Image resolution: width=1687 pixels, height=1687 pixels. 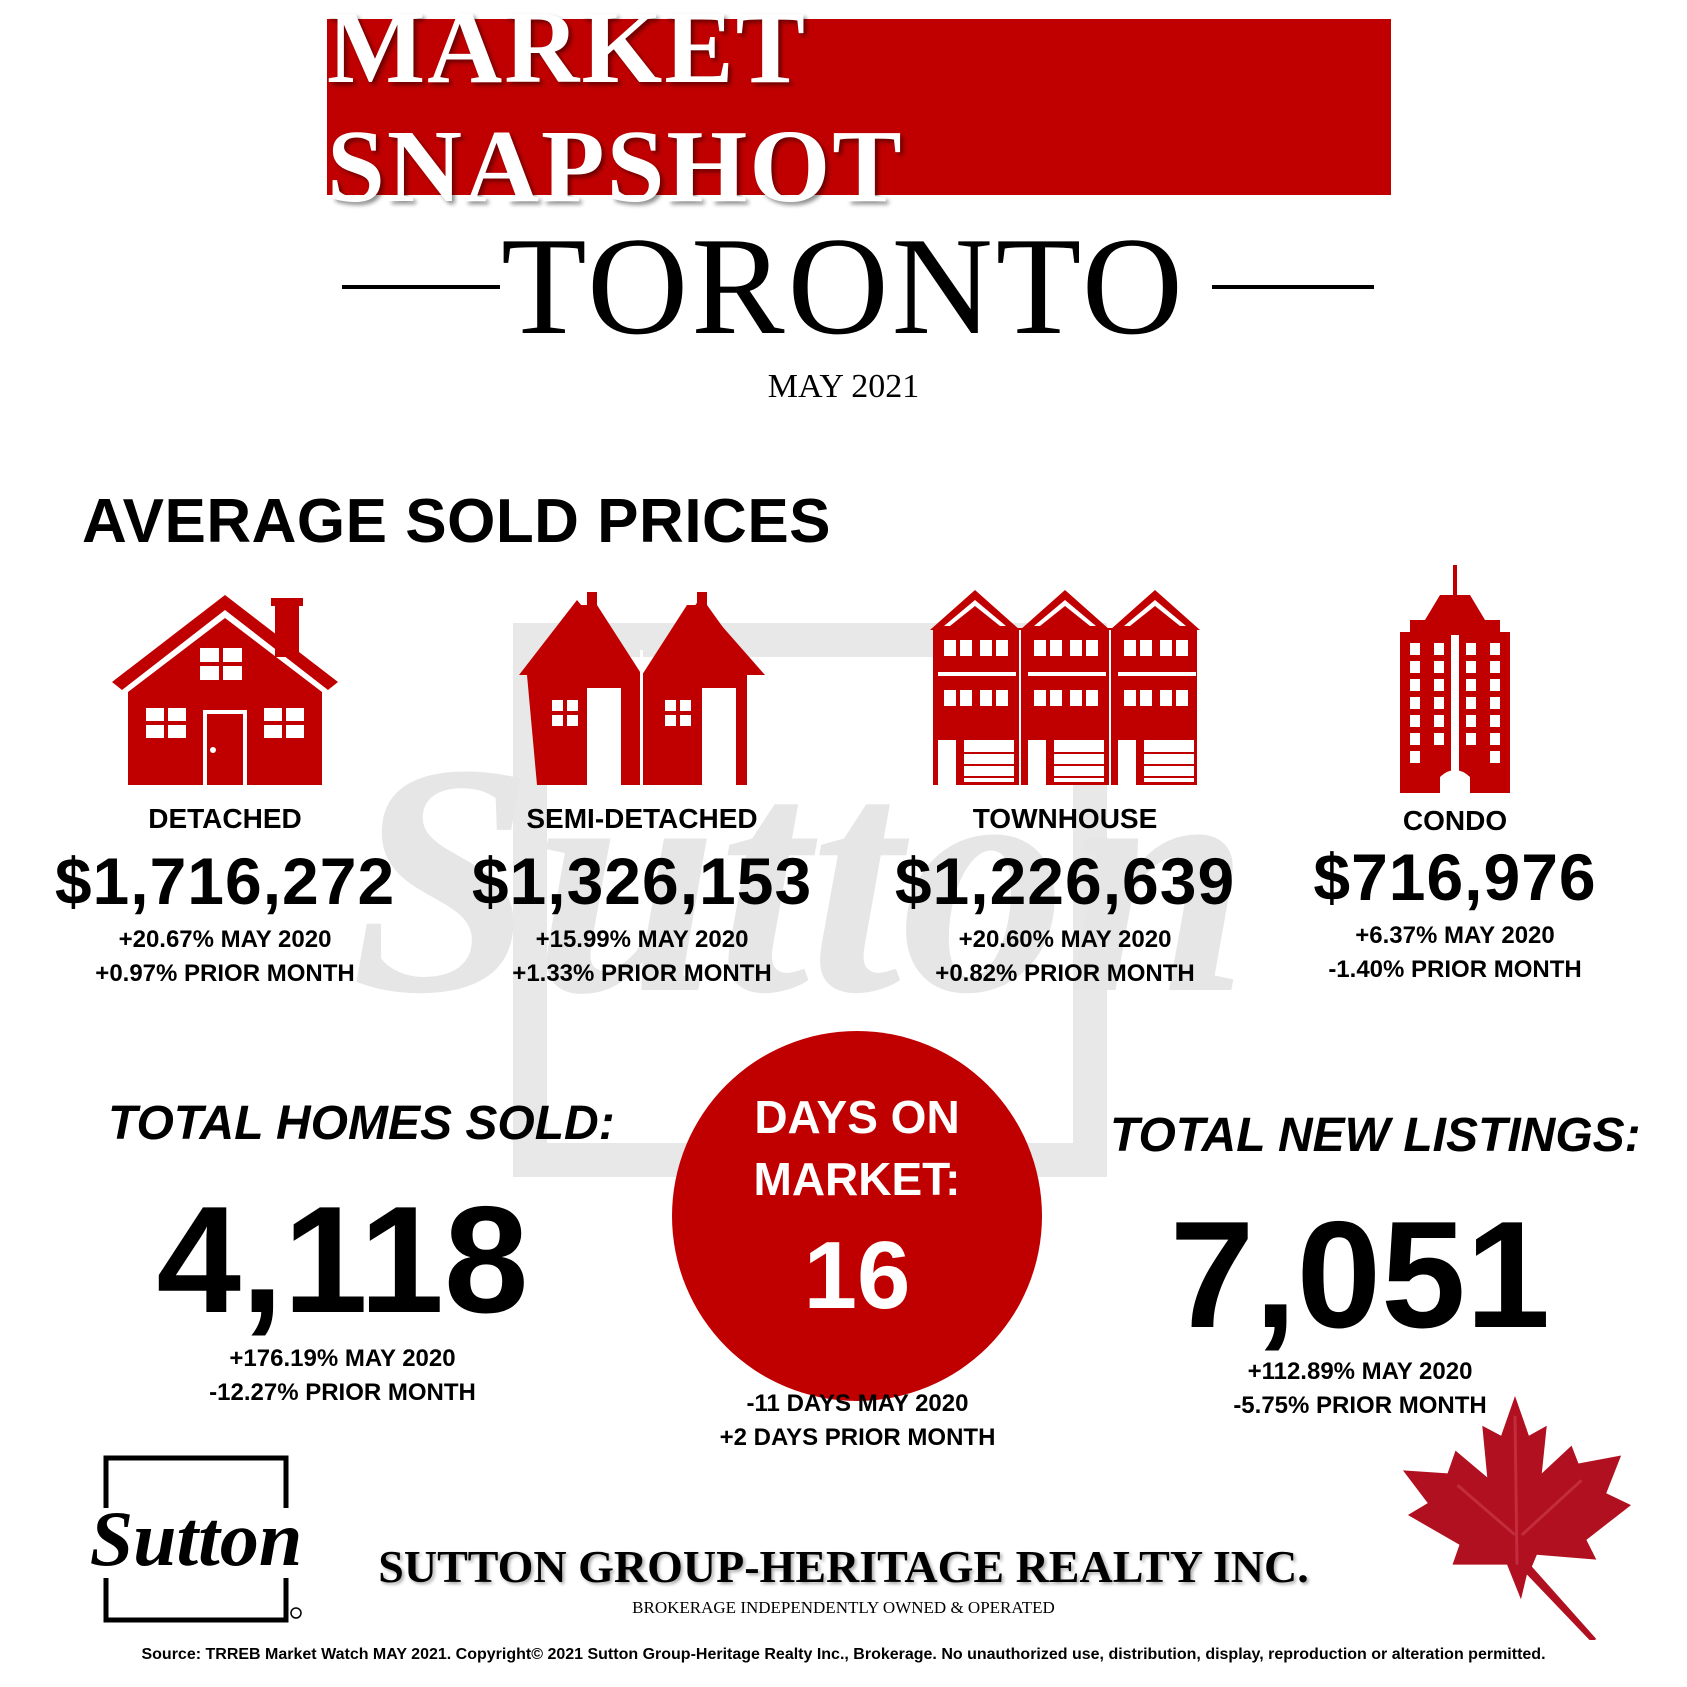 I want to click on property-type-label: SEMI-DETACHED, so click(x=642, y=818).